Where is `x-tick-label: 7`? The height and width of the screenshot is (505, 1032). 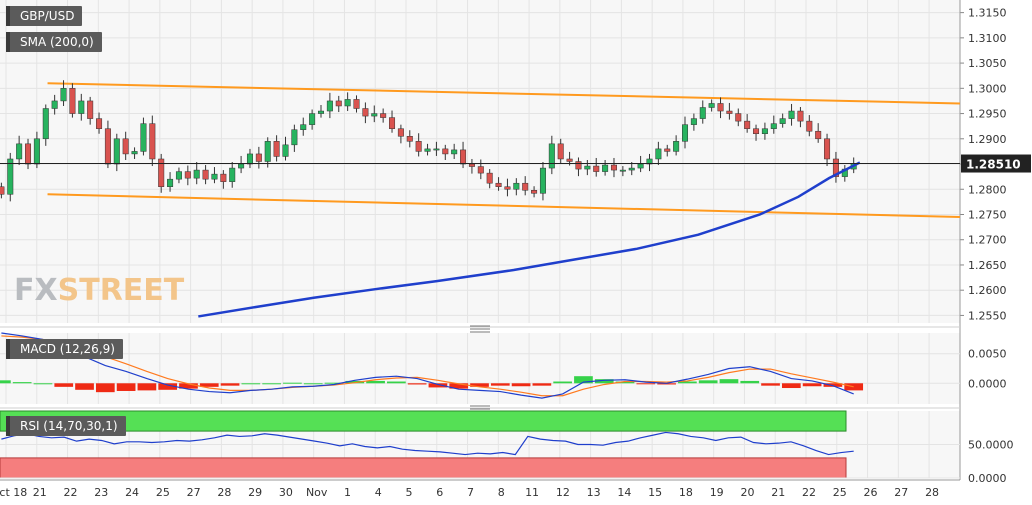 x-tick-label: 7 is located at coordinates (470, 492).